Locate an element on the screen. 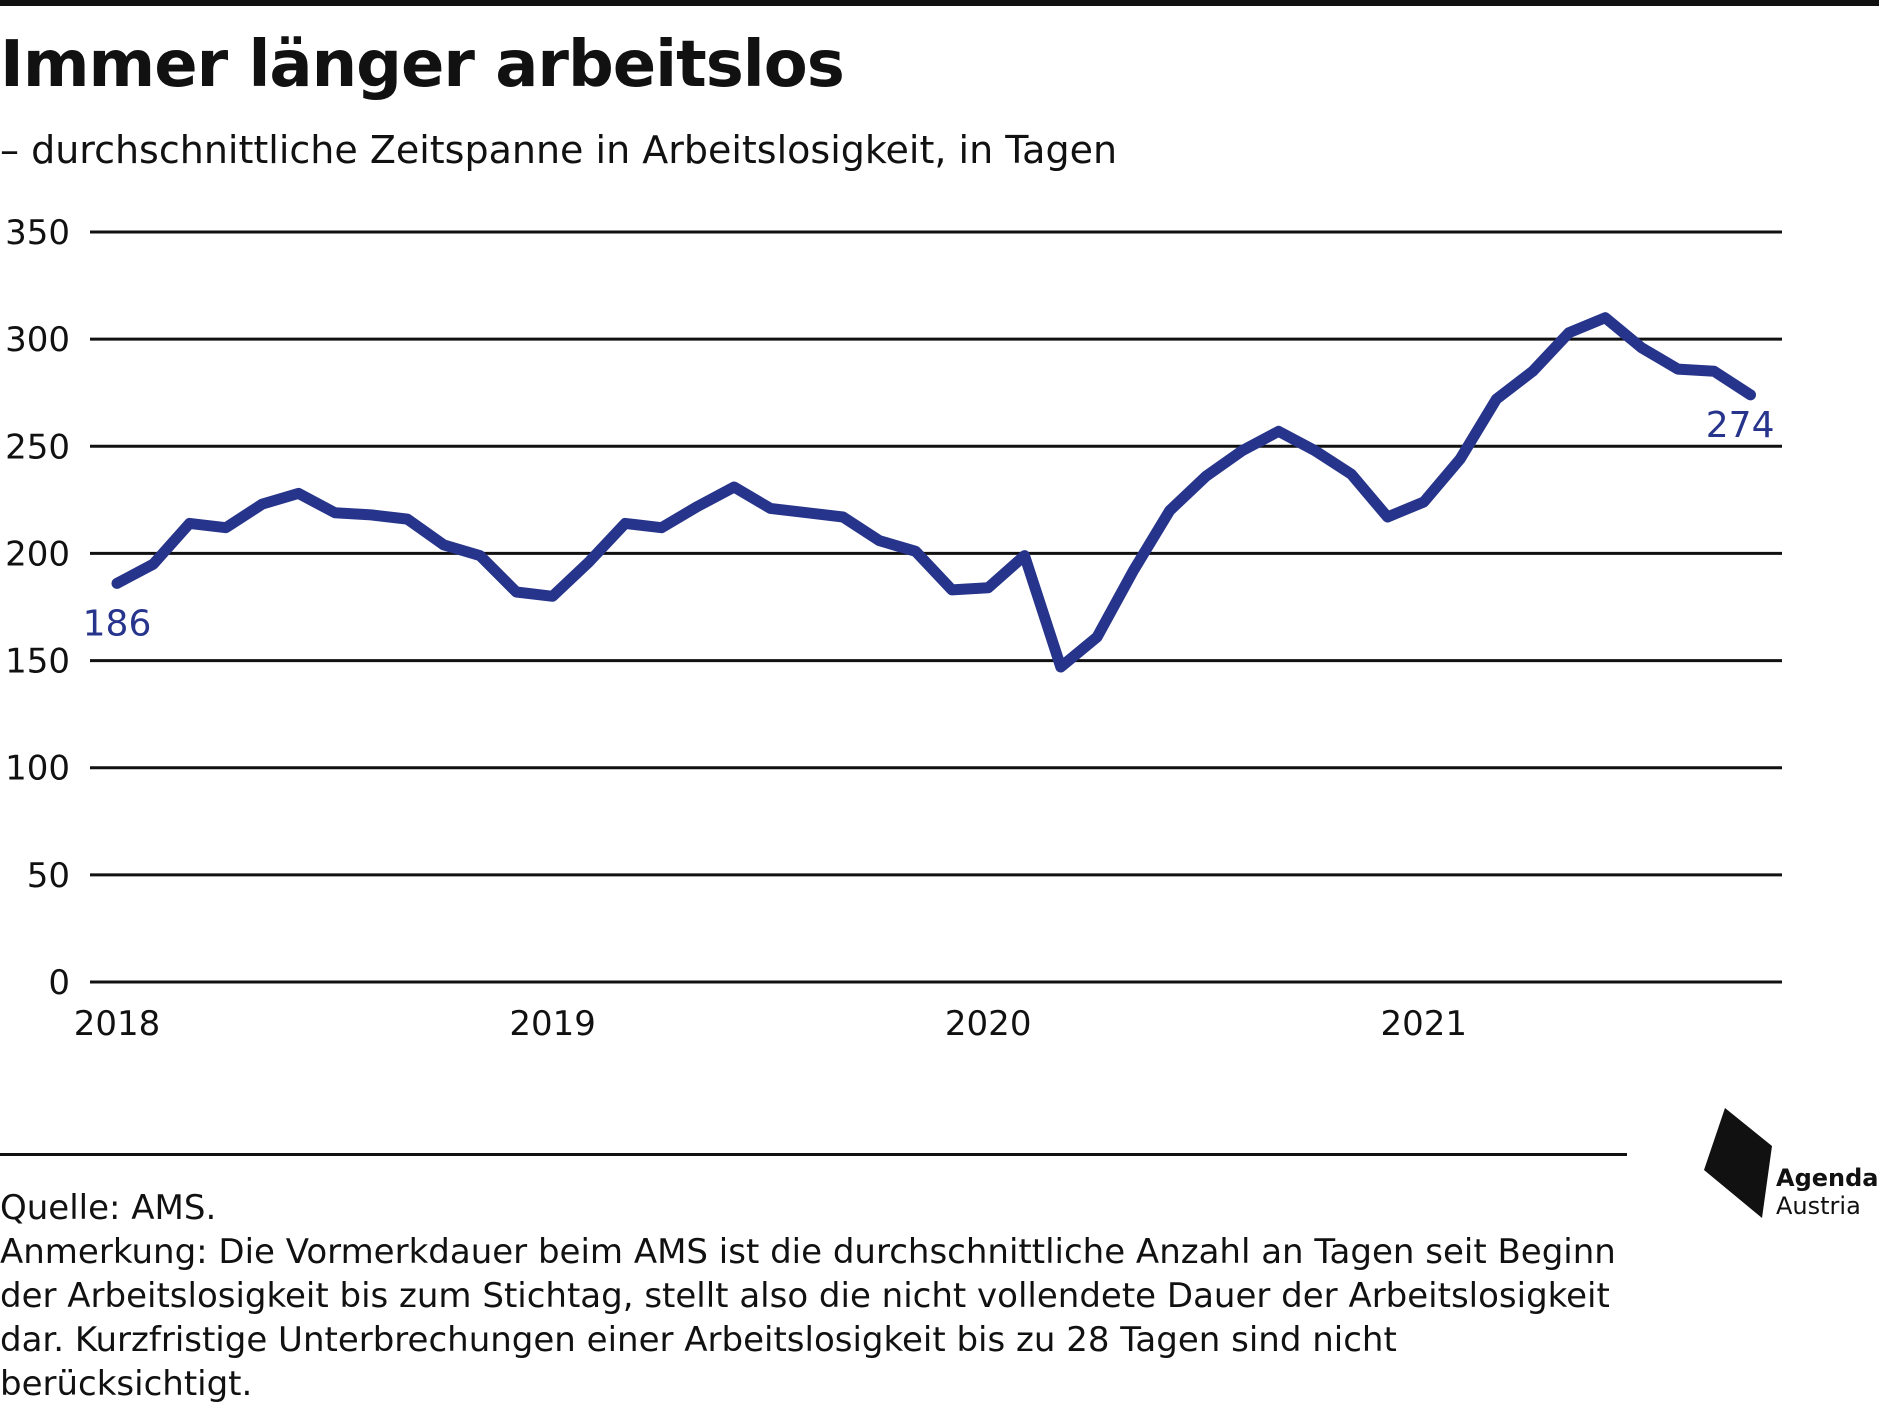 The width and height of the screenshot is (1879, 1407). x-tick-label: 2020 is located at coordinates (988, 1024).